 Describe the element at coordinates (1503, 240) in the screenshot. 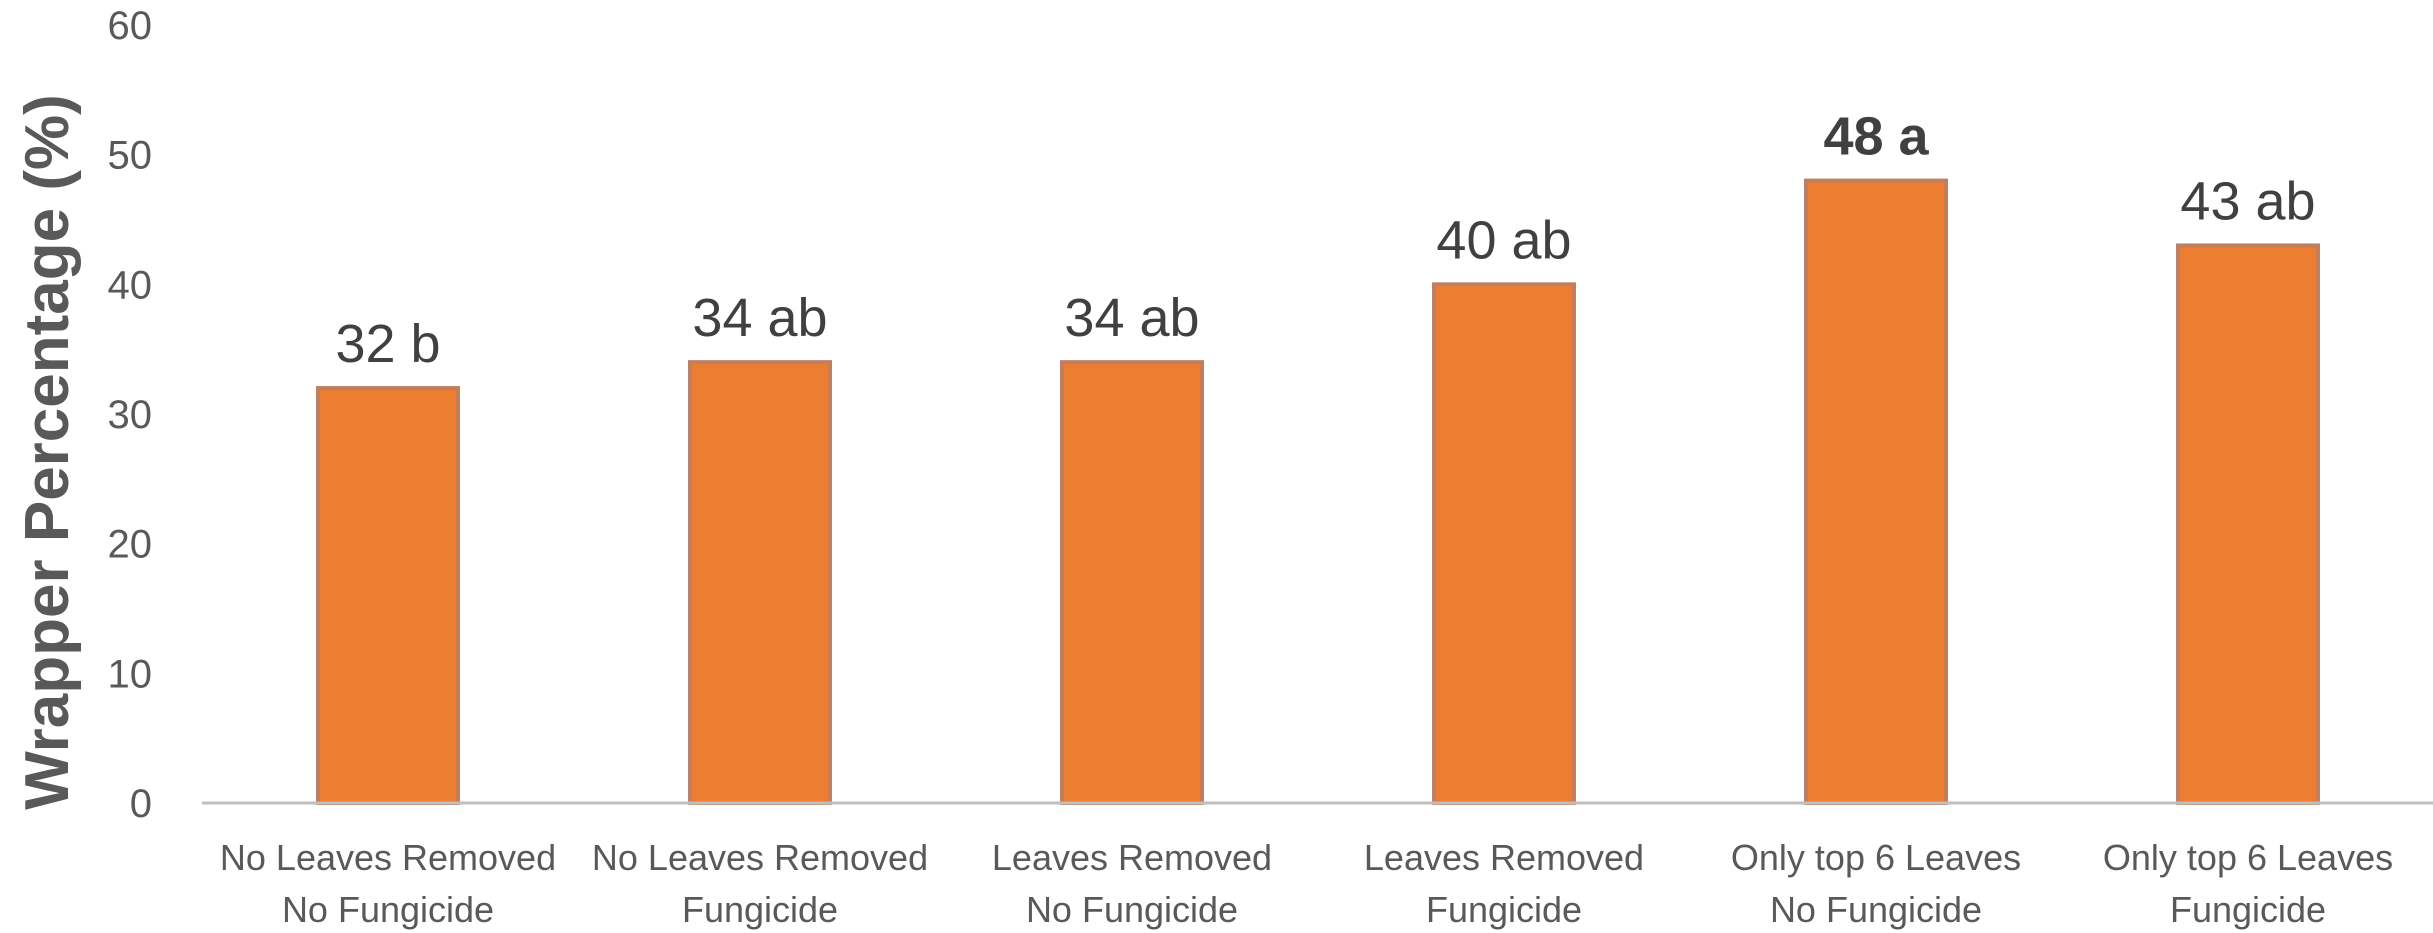

I see `data-label: 40 ab` at that location.